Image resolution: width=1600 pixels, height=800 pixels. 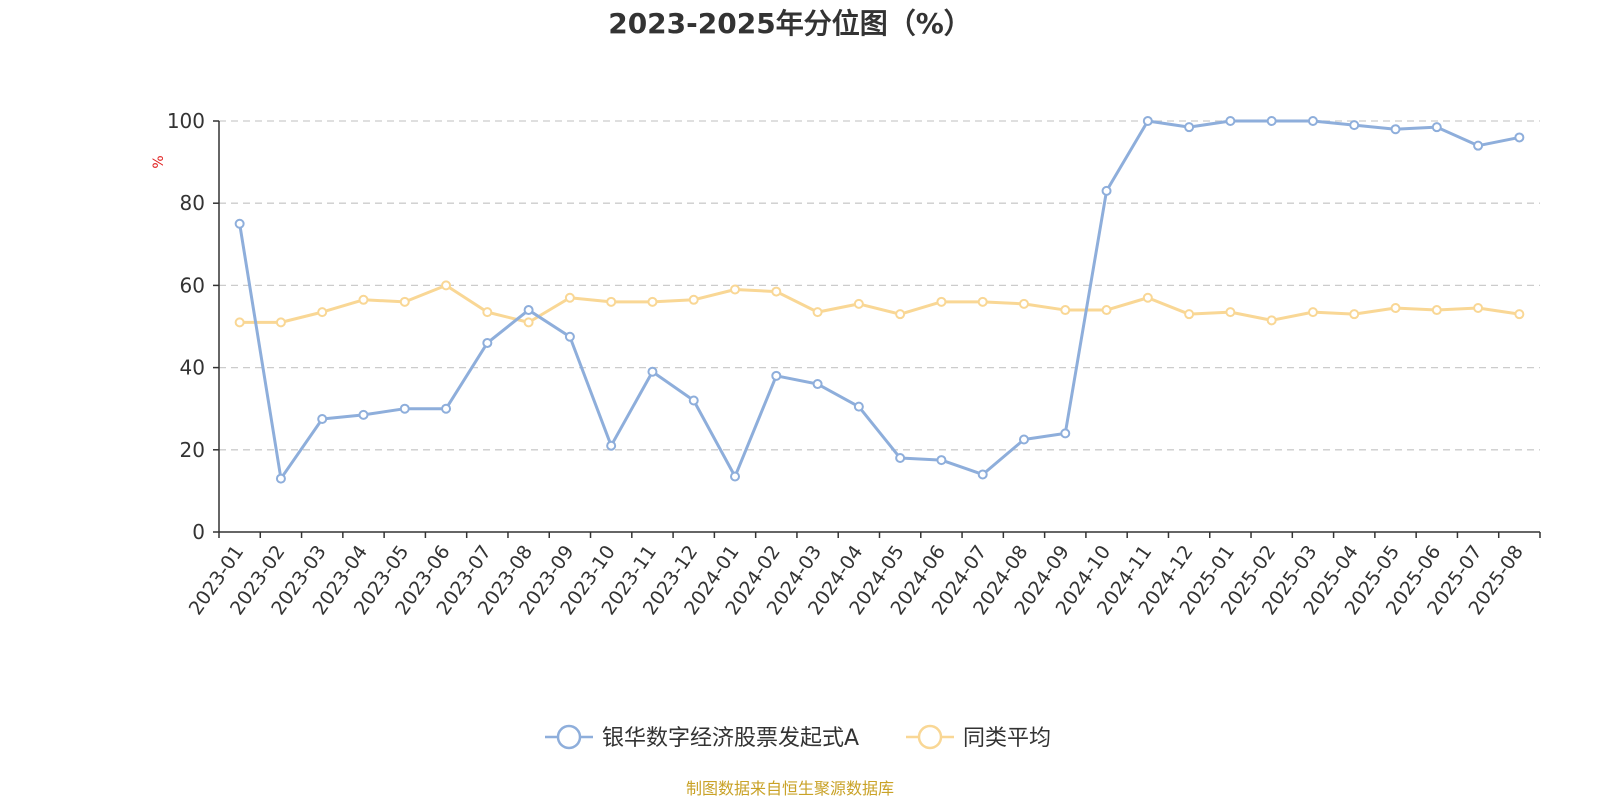 I want to click on data-source-note: 制图数据来自恒生聚源数据库, so click(x=790, y=788).